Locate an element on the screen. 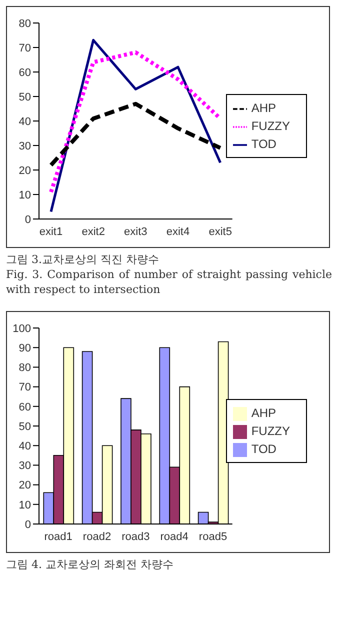 Image resolution: width=340 pixels, height=631 pixels. x-tick-label: road1 is located at coordinates (58, 536).